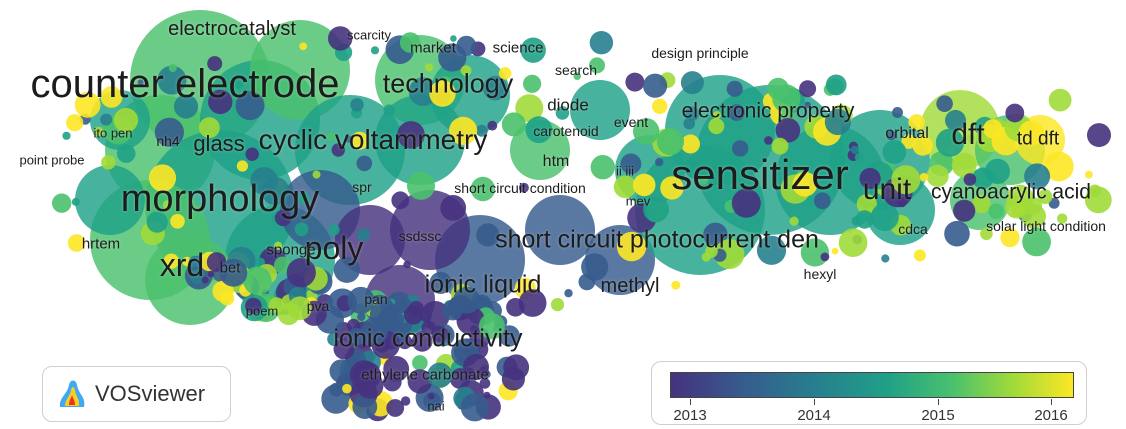  Describe the element at coordinates (168, 141) in the screenshot. I see `term-label-nh4: nh4` at that location.